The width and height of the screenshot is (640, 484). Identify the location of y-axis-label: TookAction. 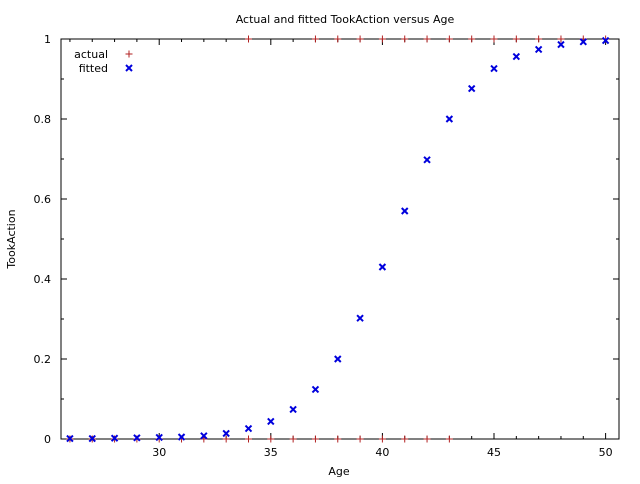
(11, 239).